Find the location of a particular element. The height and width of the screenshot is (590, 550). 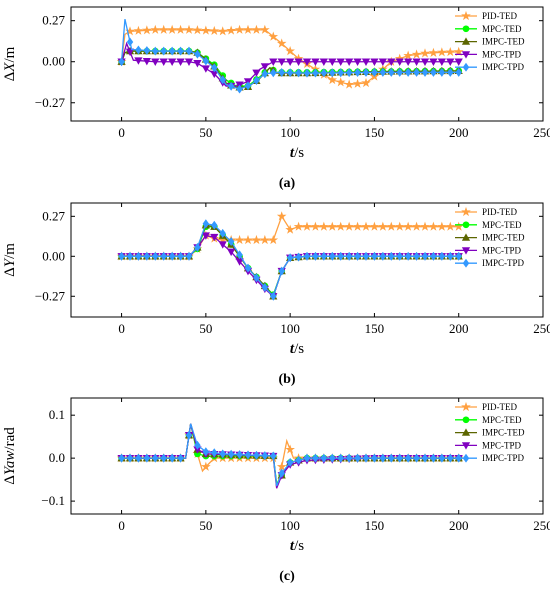

x-tick-label: 200 is located at coordinates (459, 132).